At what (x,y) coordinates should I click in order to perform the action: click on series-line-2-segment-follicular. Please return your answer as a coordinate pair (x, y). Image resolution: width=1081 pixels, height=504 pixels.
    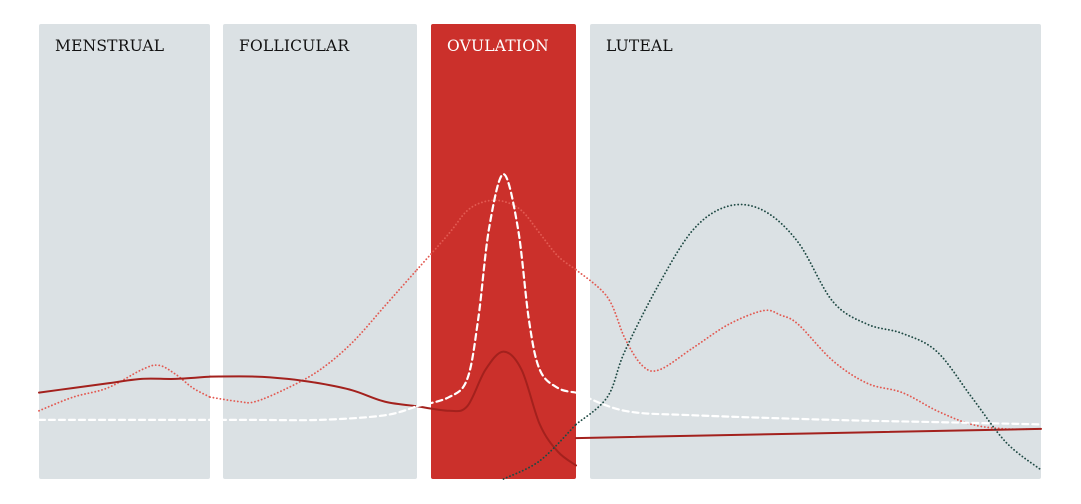
    Looking at the image, I should click on (313, 391).